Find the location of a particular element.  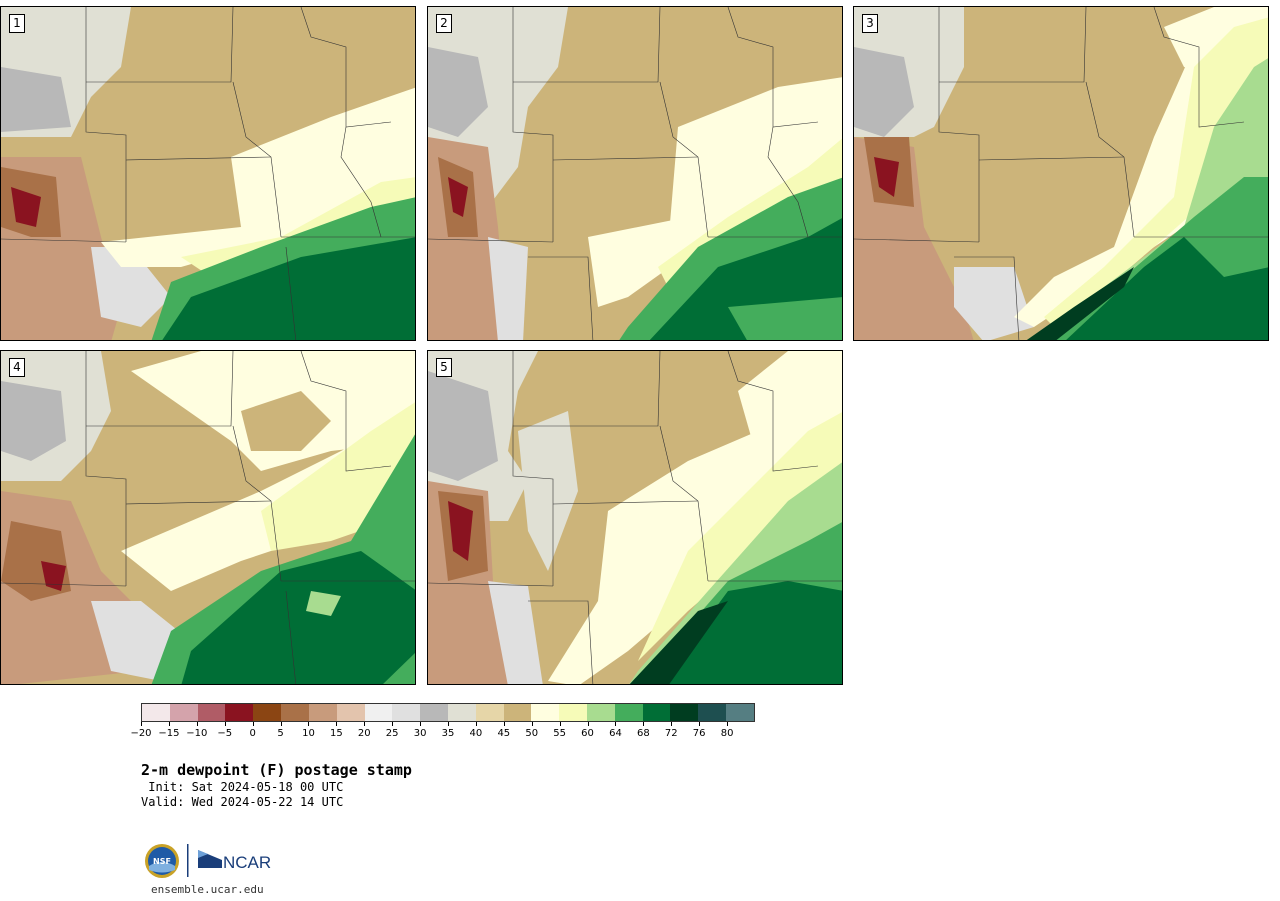

colorbar-tick-label: 35 is located at coordinates (448, 733).